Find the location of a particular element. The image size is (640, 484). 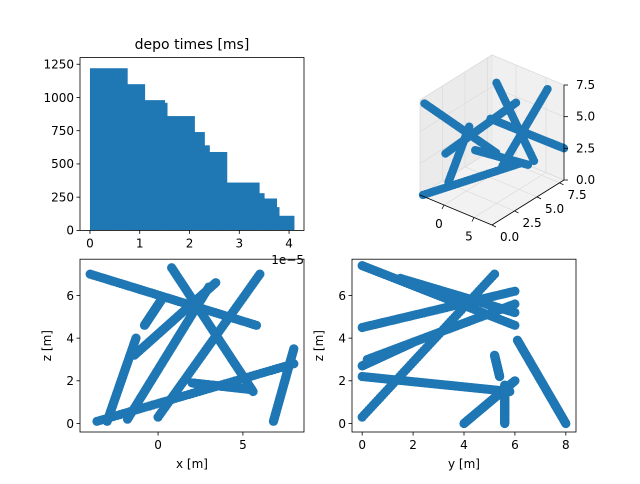

hist-y-tick-label: 1250 is located at coordinates (58, 65).